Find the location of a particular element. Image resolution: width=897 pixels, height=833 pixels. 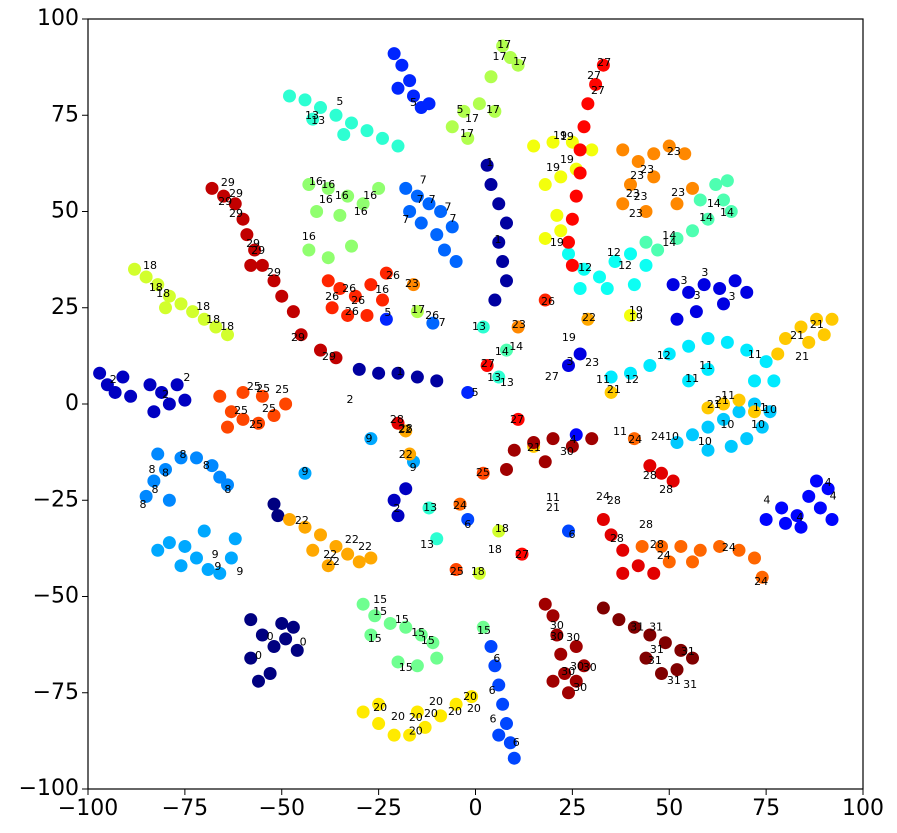

point-label: 19 is located at coordinates (636, 310).